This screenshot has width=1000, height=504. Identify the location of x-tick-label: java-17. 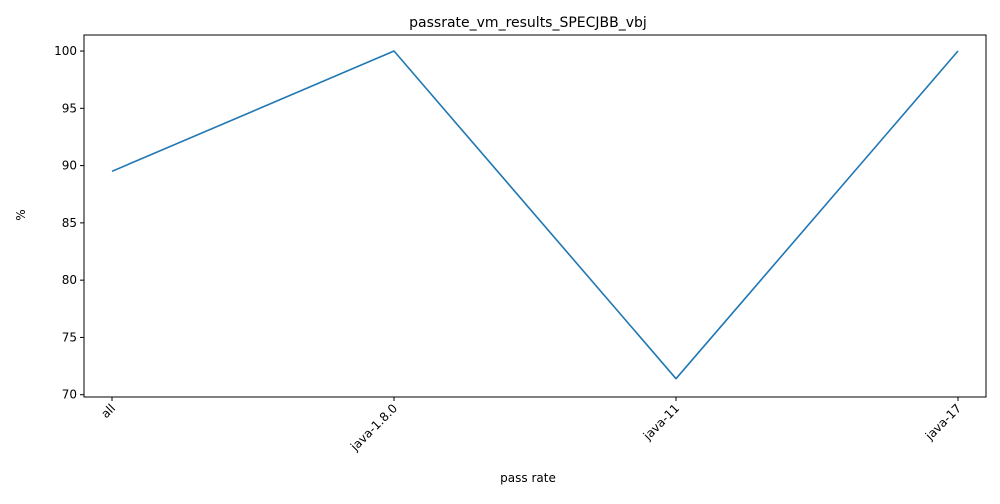
(943, 422).